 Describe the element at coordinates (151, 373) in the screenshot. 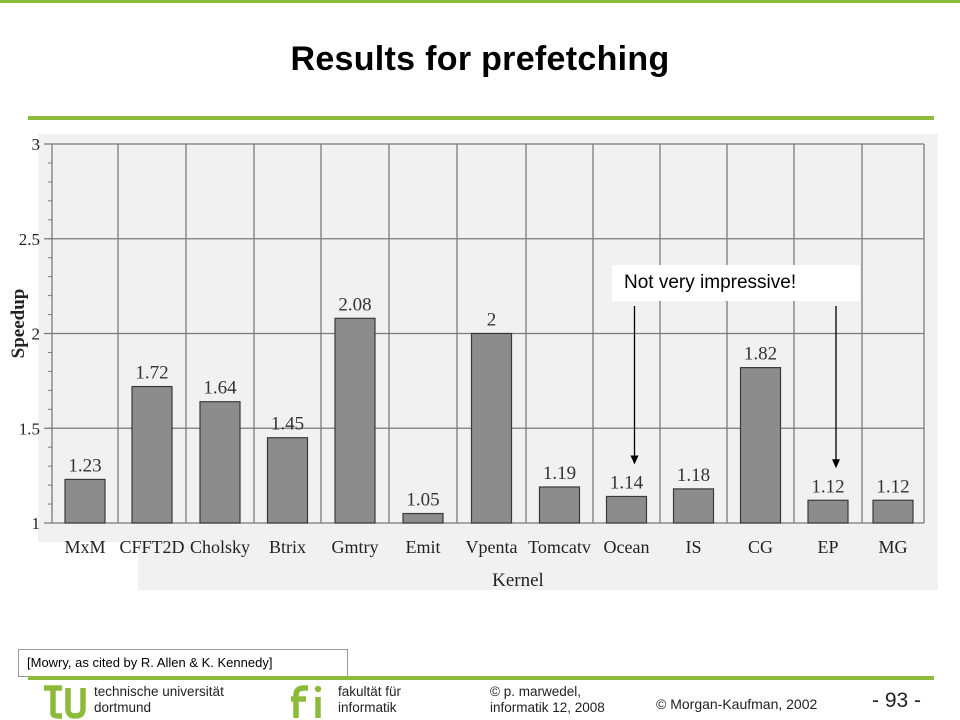

I see `value-label: 1.72` at that location.